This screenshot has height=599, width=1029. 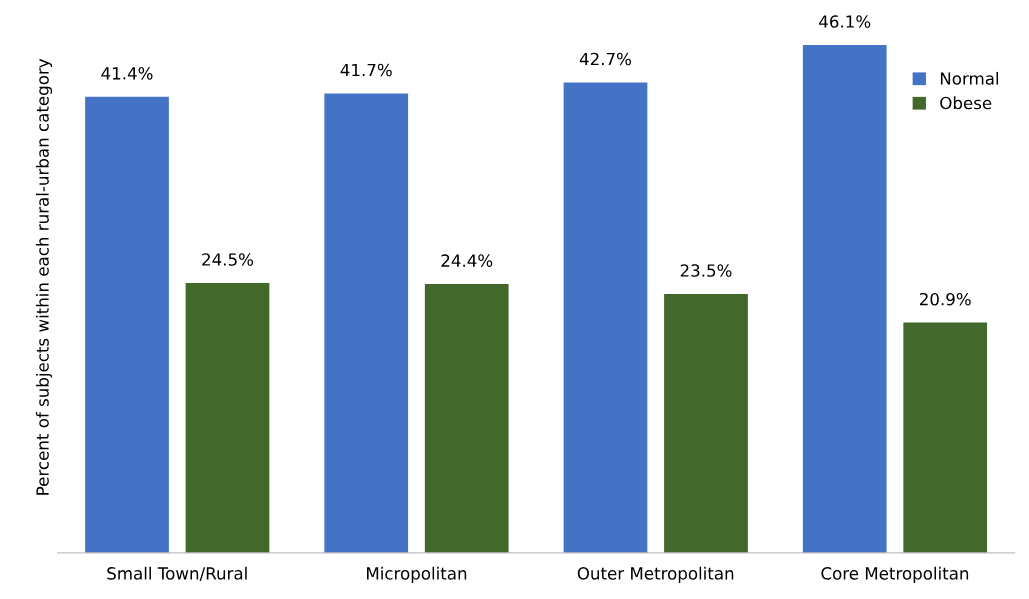 What do you see at coordinates (945, 299) in the screenshot?
I see `data-label: 20.9%` at bounding box center [945, 299].